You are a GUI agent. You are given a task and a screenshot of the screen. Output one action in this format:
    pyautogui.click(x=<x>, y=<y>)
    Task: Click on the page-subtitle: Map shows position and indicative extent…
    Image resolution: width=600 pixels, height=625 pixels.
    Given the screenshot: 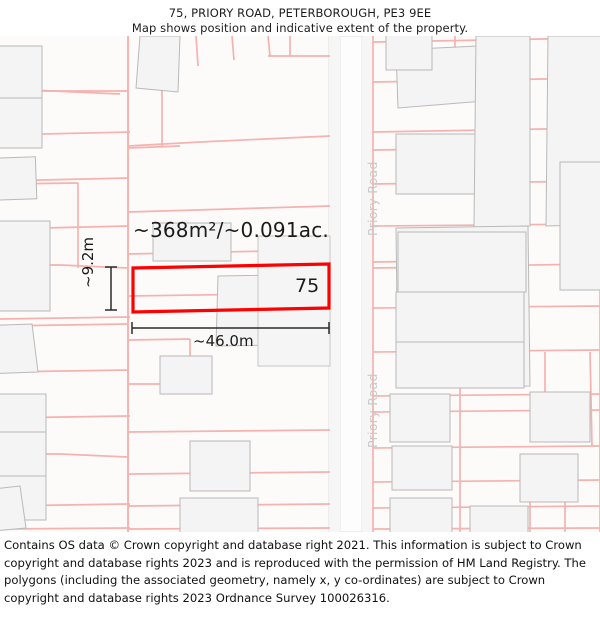 What is the action you would take?
    pyautogui.click(x=300, y=28)
    